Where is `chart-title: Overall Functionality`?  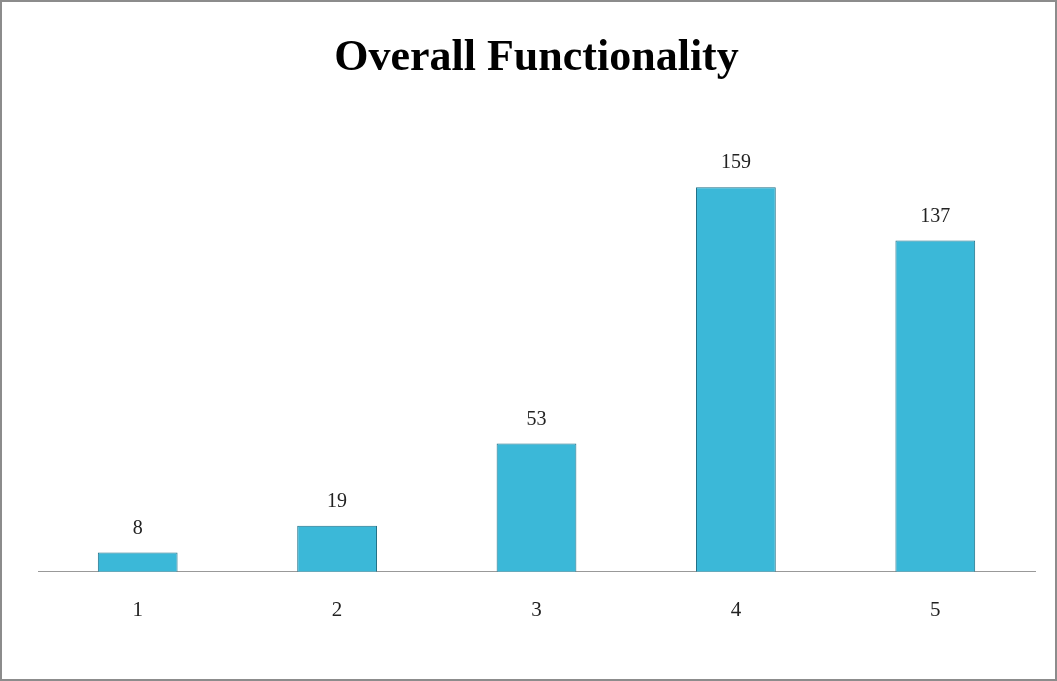 chart-title: Overall Functionality is located at coordinates (536, 55).